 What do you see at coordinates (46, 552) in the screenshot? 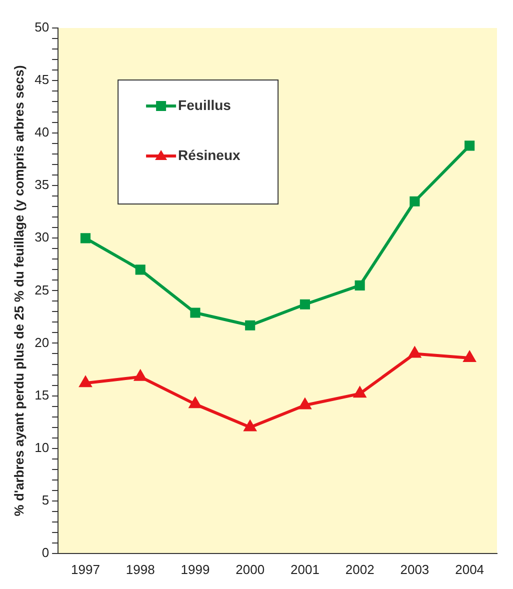
I see `y-tick-label: 0` at bounding box center [46, 552].